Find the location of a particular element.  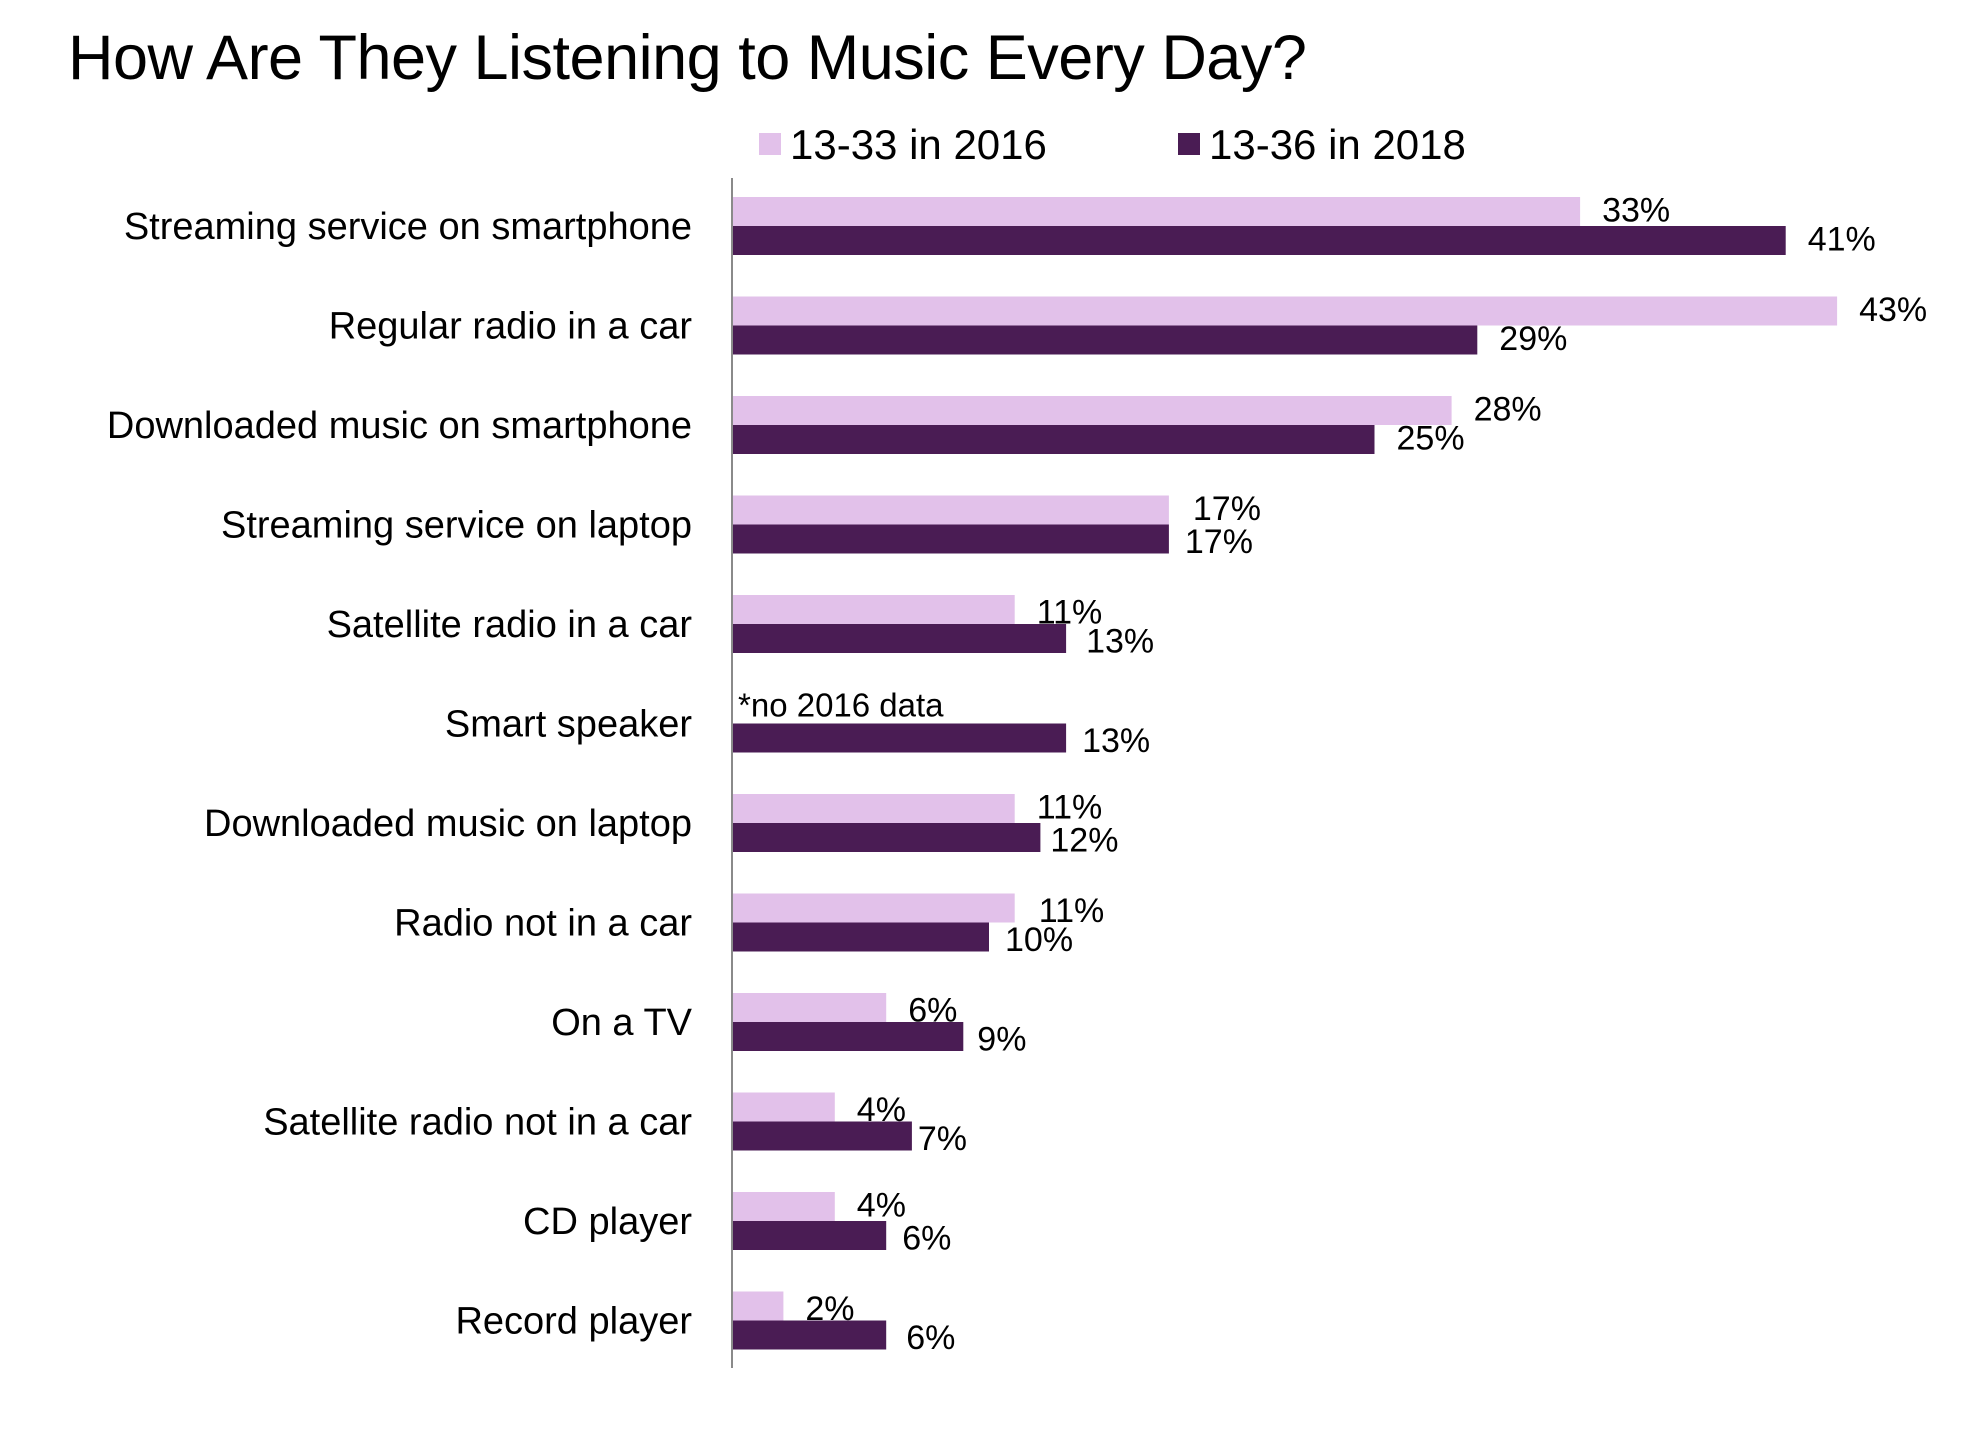

category-label: CD player is located at coordinates (607, 1222).